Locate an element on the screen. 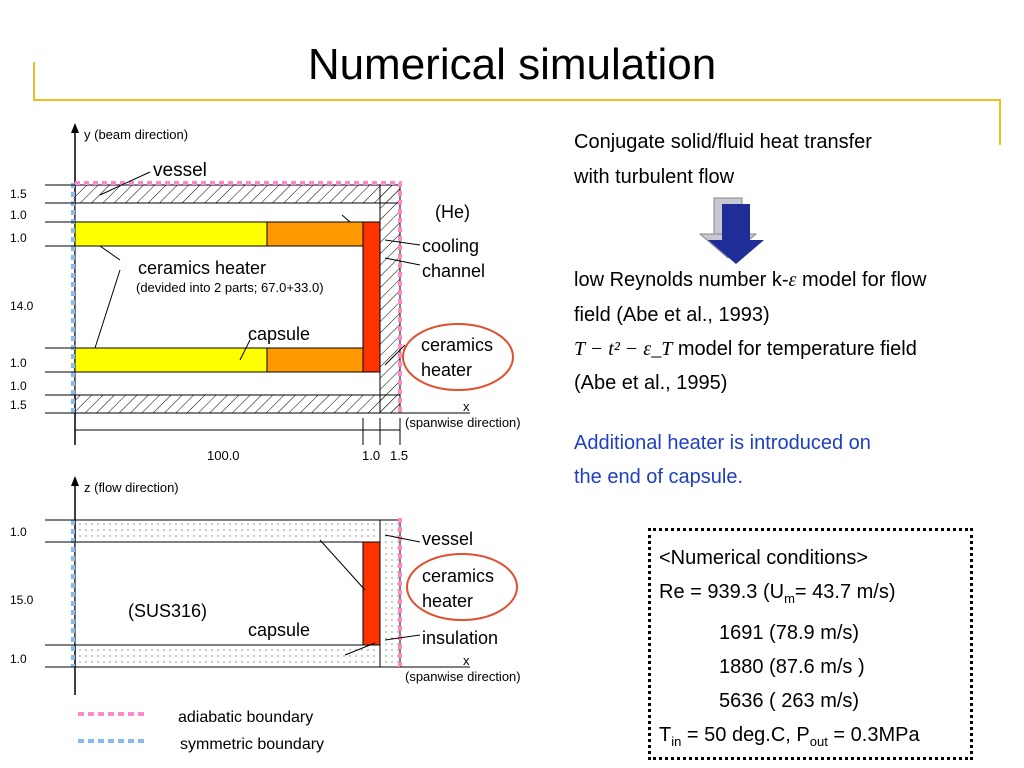 Image resolution: width=1024 pixels, height=768 pixels. right-line6: (Abe et al., 1995) is located at coordinates (651, 383).